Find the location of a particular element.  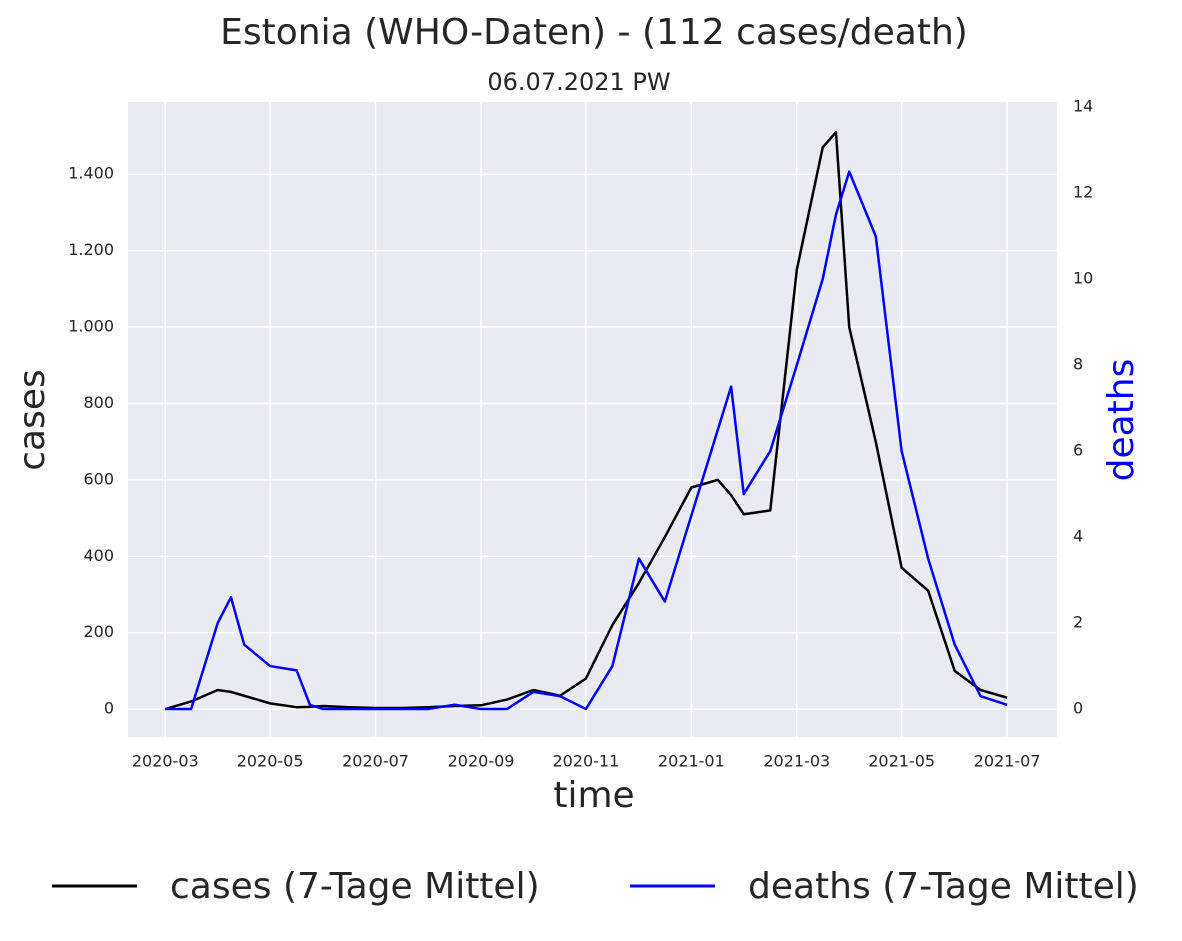

x-tick-label: 2020-05 is located at coordinates (270, 761).